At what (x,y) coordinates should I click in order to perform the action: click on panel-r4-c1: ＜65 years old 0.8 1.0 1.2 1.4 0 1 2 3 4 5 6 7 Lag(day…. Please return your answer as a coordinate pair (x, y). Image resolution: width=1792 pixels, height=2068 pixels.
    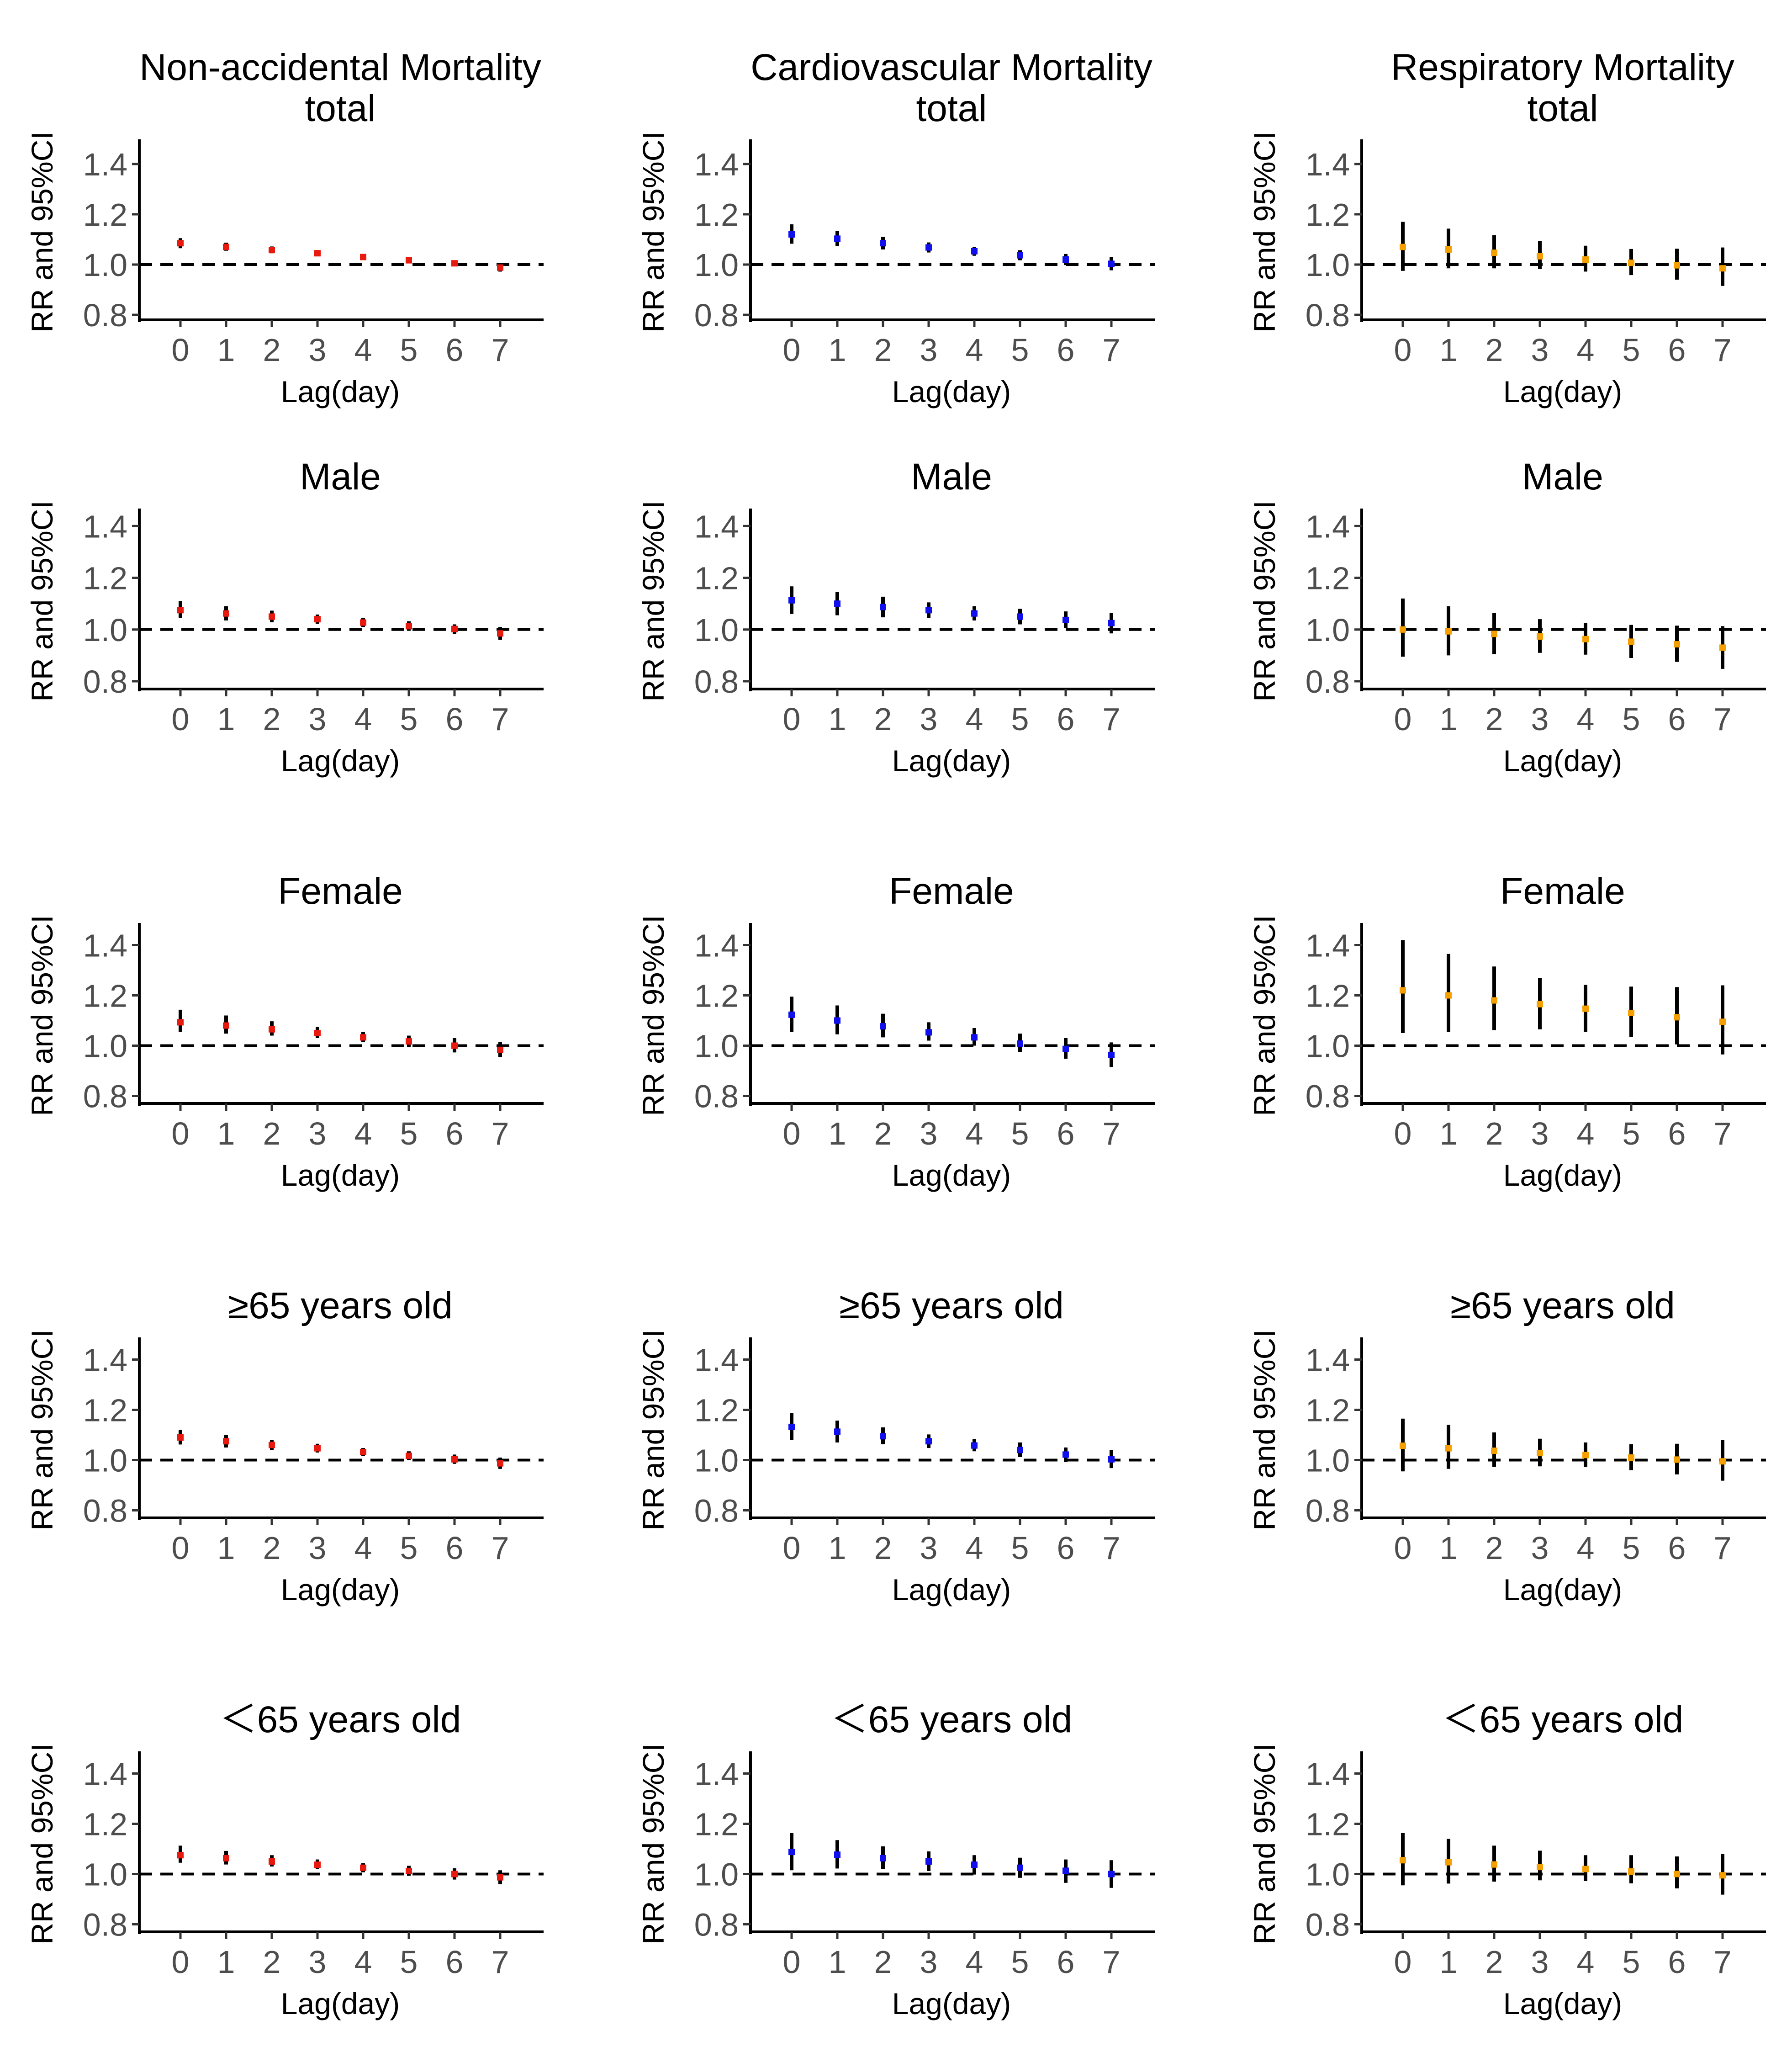
    Looking at the image, I should click on (895, 1859).